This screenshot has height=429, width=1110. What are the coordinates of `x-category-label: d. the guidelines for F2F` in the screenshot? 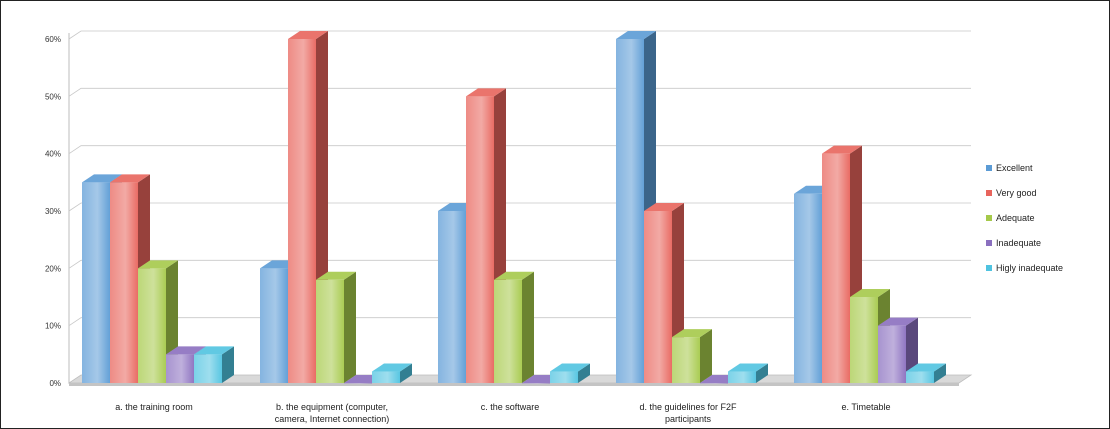 It's located at (688, 407).